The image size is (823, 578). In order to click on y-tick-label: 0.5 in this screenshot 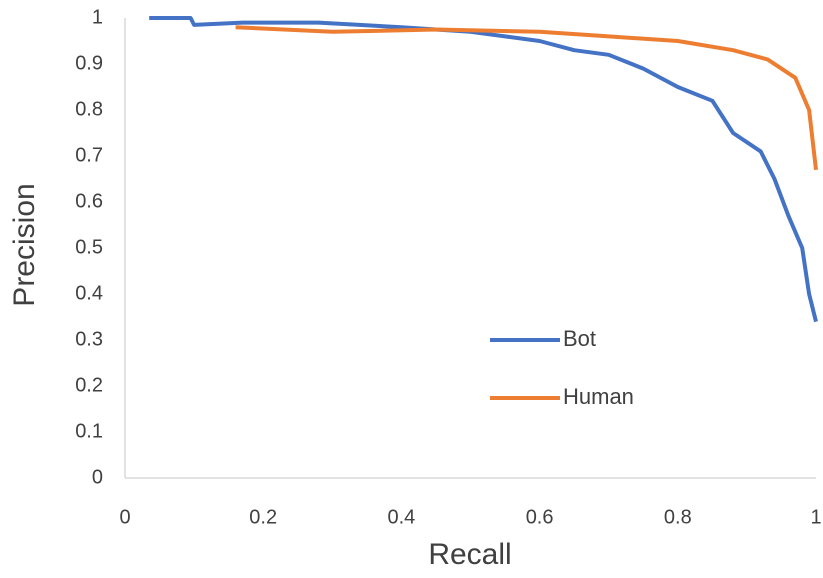, I will do `click(89, 247)`.